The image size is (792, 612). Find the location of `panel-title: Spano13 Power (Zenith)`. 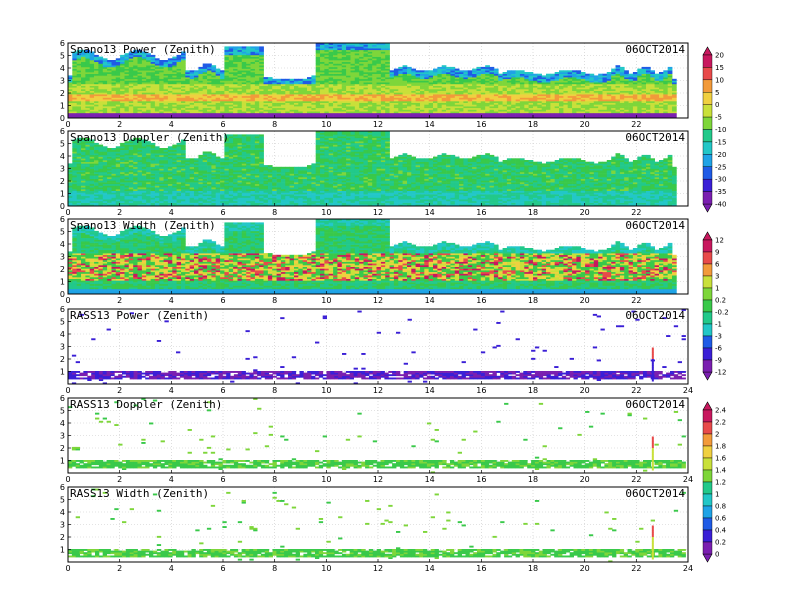

panel-title: Spano13 Power (Zenith) is located at coordinates (143, 49).